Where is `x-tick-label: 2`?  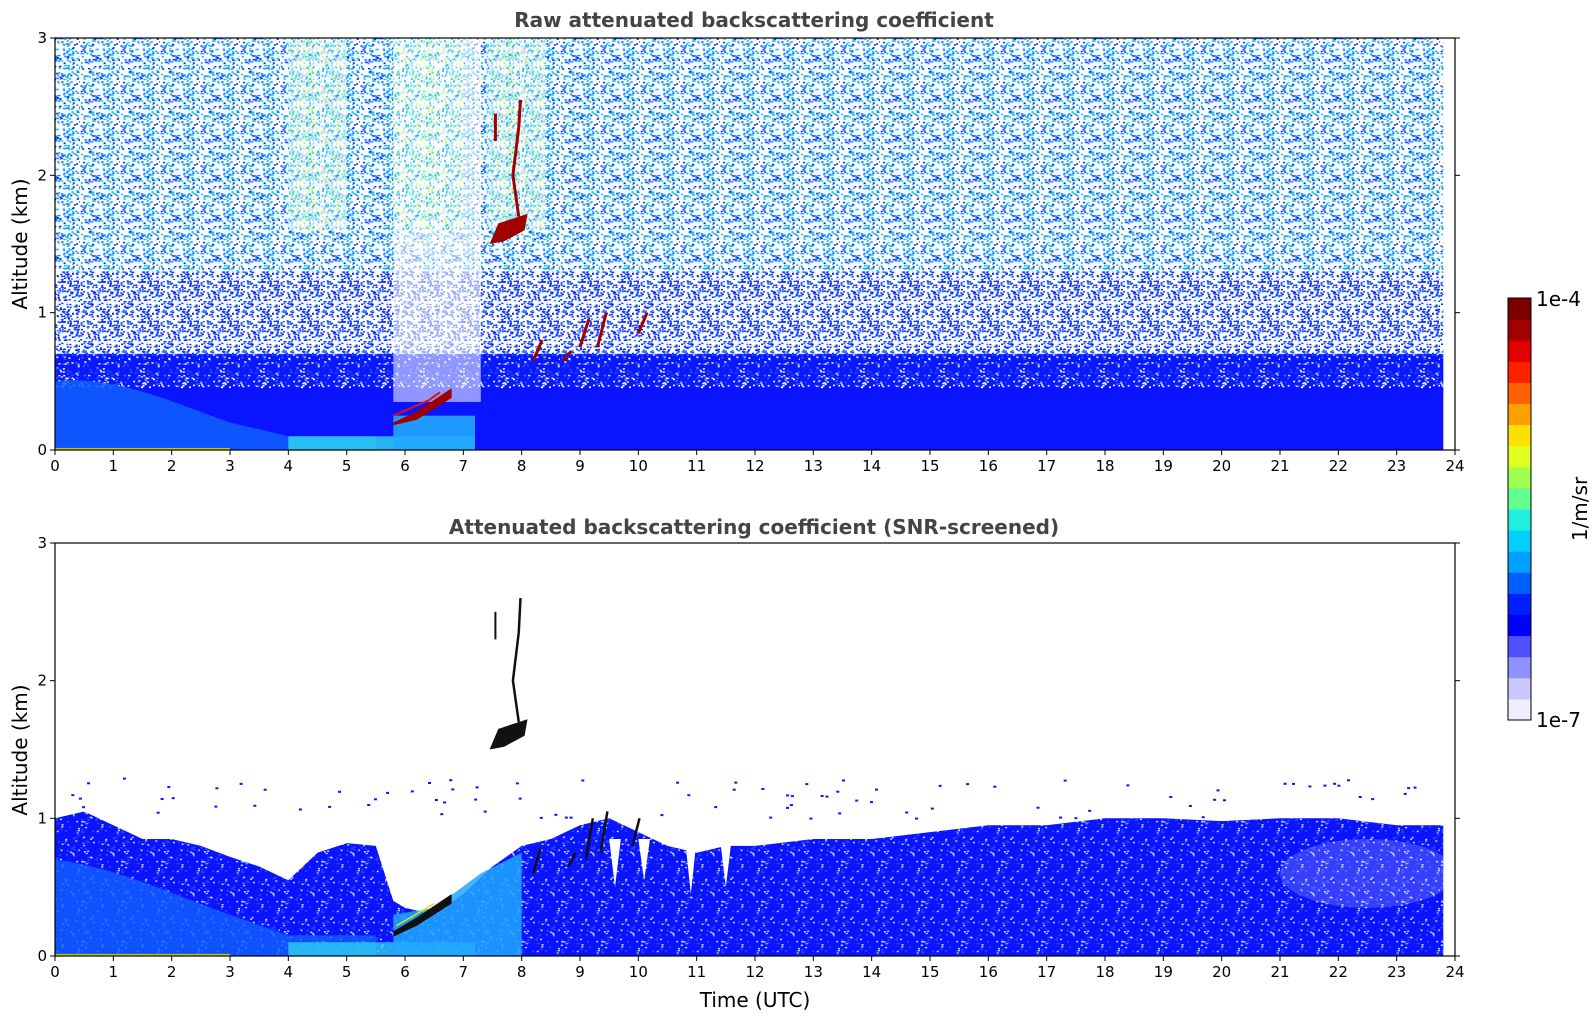
x-tick-label: 2 is located at coordinates (172, 466).